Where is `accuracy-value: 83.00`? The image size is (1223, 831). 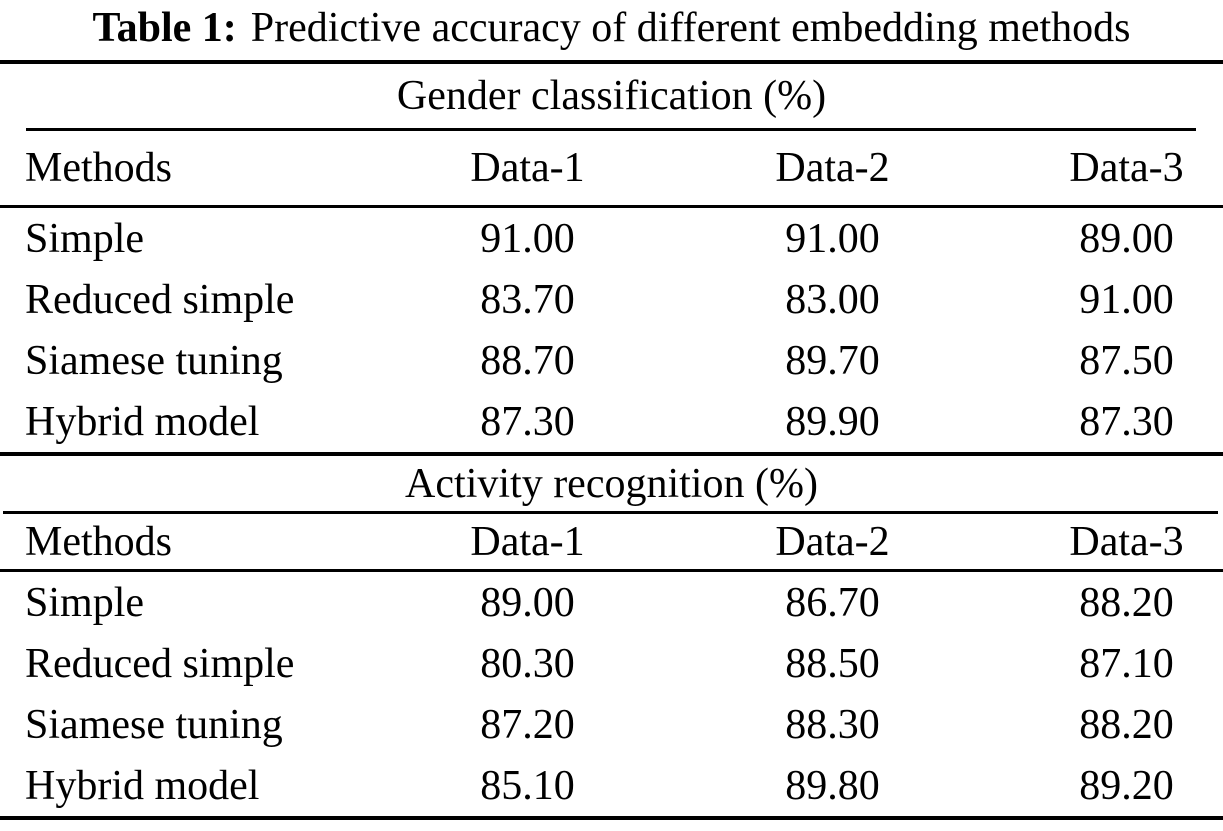 accuracy-value: 83.00 is located at coordinates (832, 299).